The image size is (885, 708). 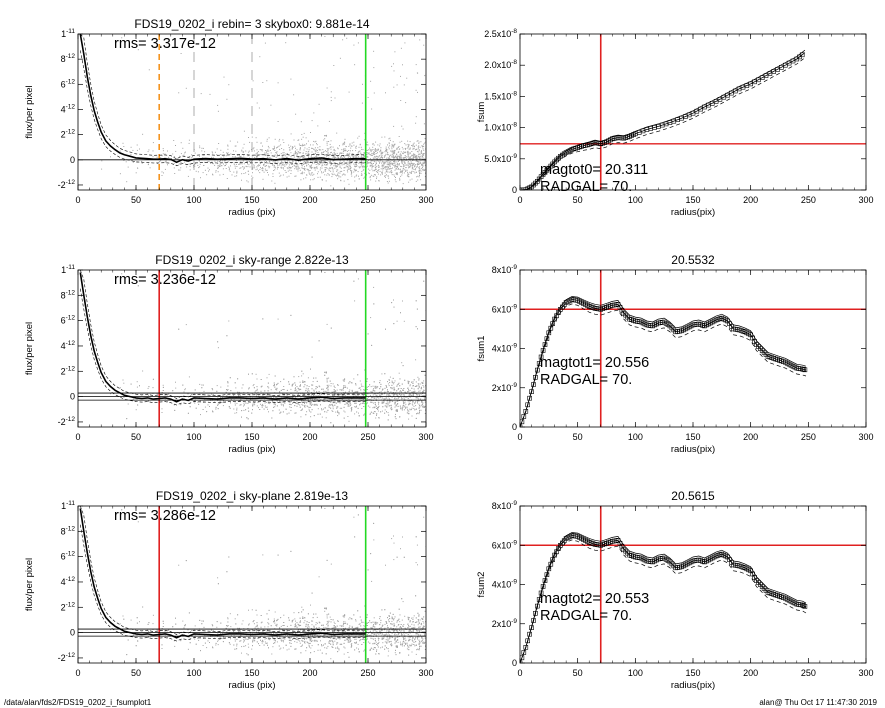 I want to click on x-tick-label: 100, so click(x=193, y=437).